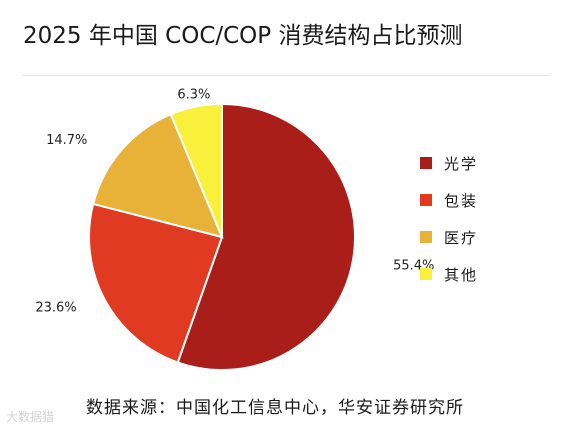 Image resolution: width=565 pixels, height=432 pixels. I want to click on legend-label: 包装, so click(461, 200).